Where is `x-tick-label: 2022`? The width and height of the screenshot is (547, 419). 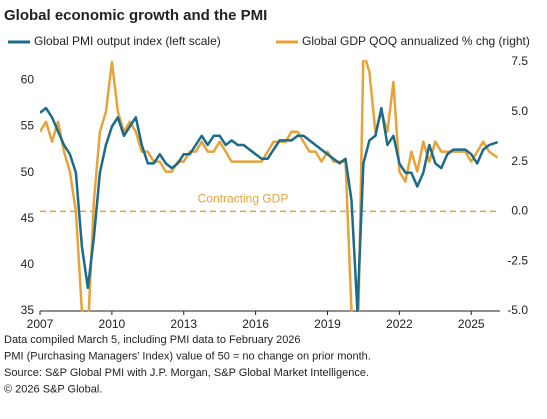
x-tick-label: 2022 is located at coordinates (399, 324).